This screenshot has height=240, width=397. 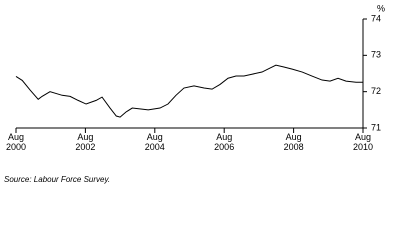 I want to click on x-tick-label: Aug 2000, so click(x=16, y=142).